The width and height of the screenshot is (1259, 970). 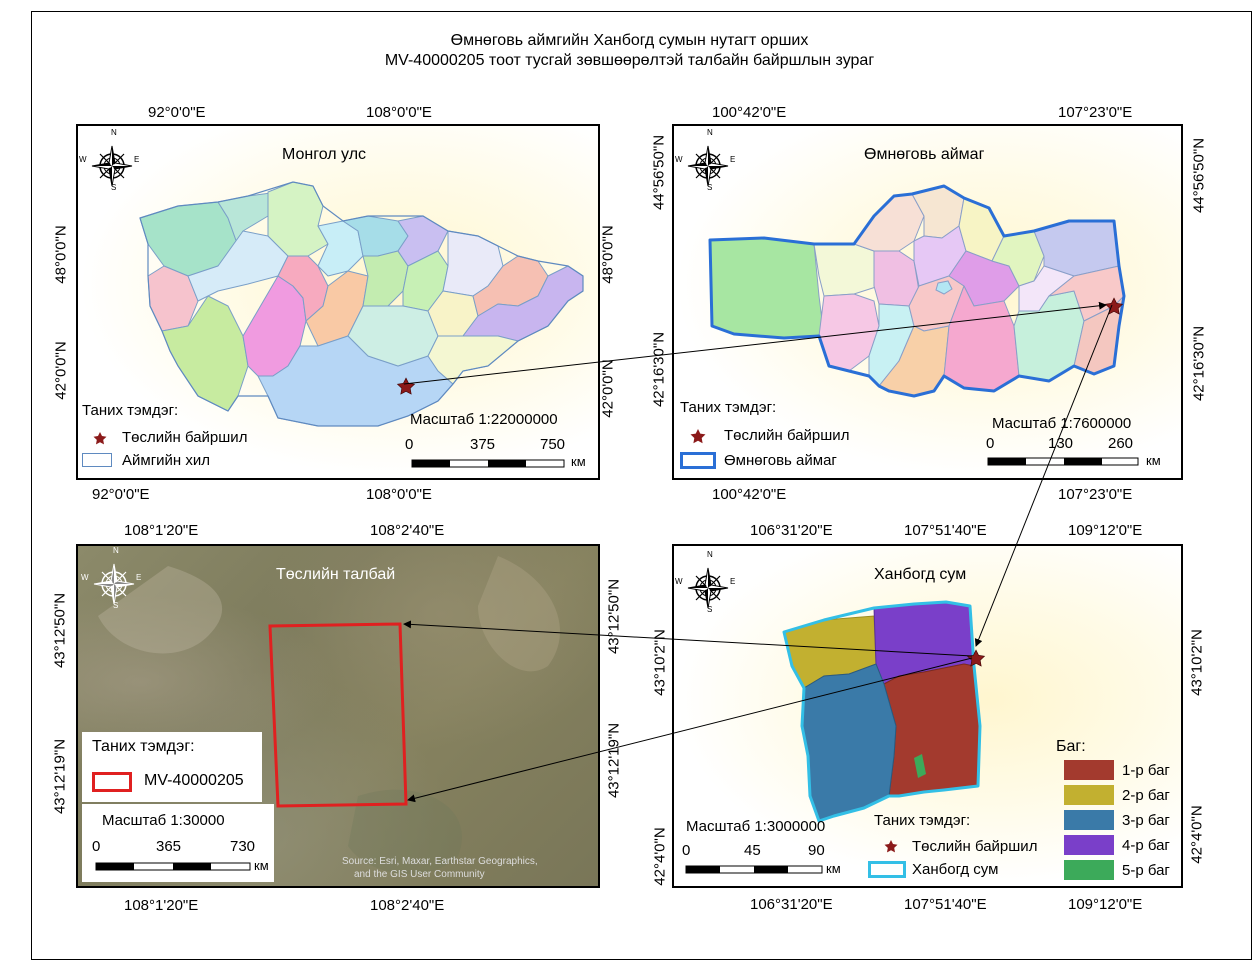 What do you see at coordinates (1061, 443) in the screenshot?
I see `scale-tick-1: 130` at bounding box center [1061, 443].